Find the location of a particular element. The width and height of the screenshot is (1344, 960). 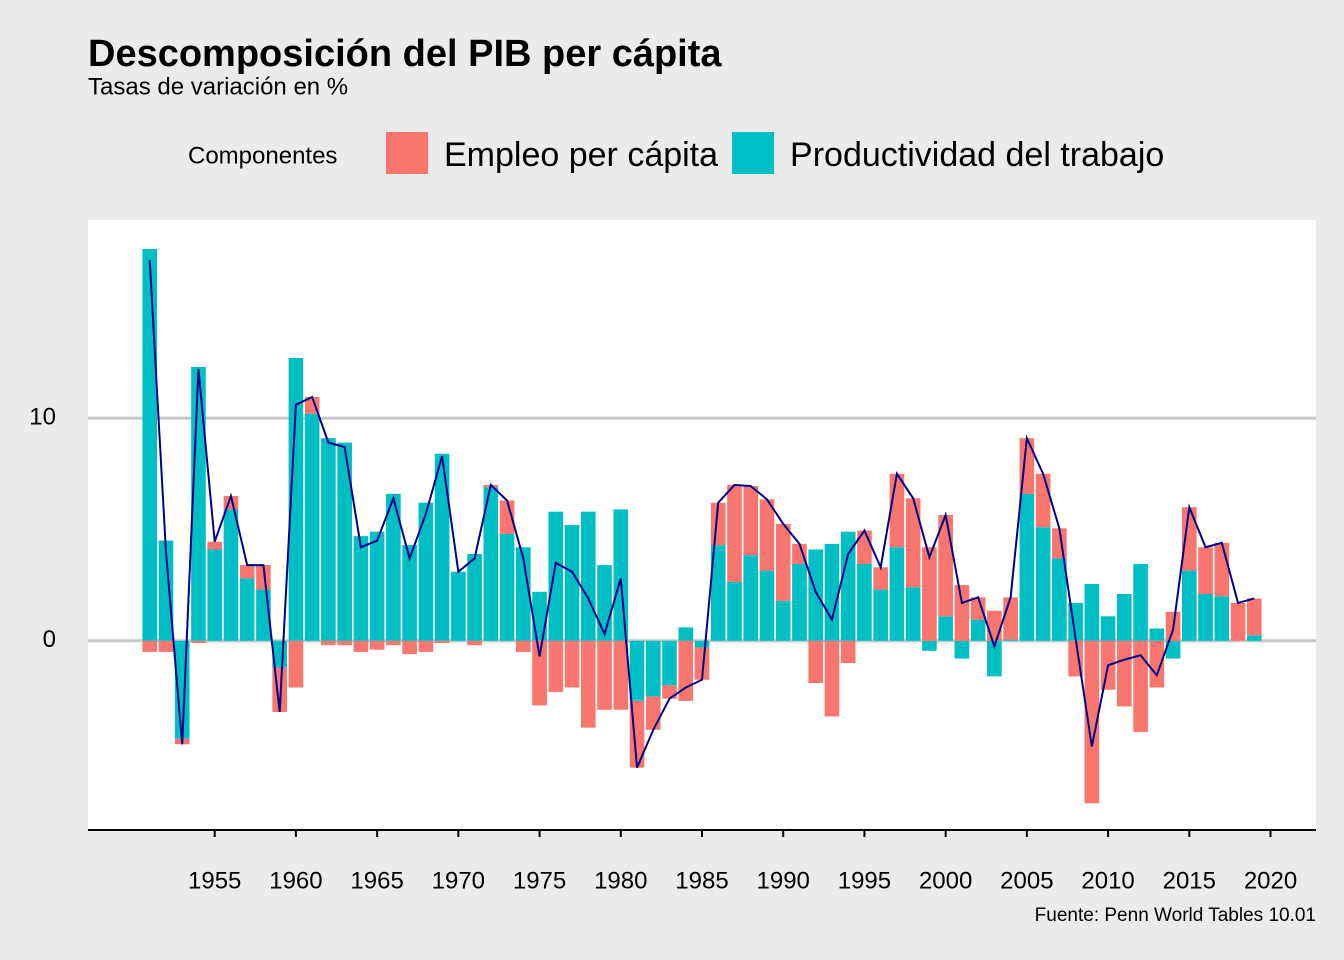

caption: Fuente: Penn World Tables 10.01 is located at coordinates (1175, 915).